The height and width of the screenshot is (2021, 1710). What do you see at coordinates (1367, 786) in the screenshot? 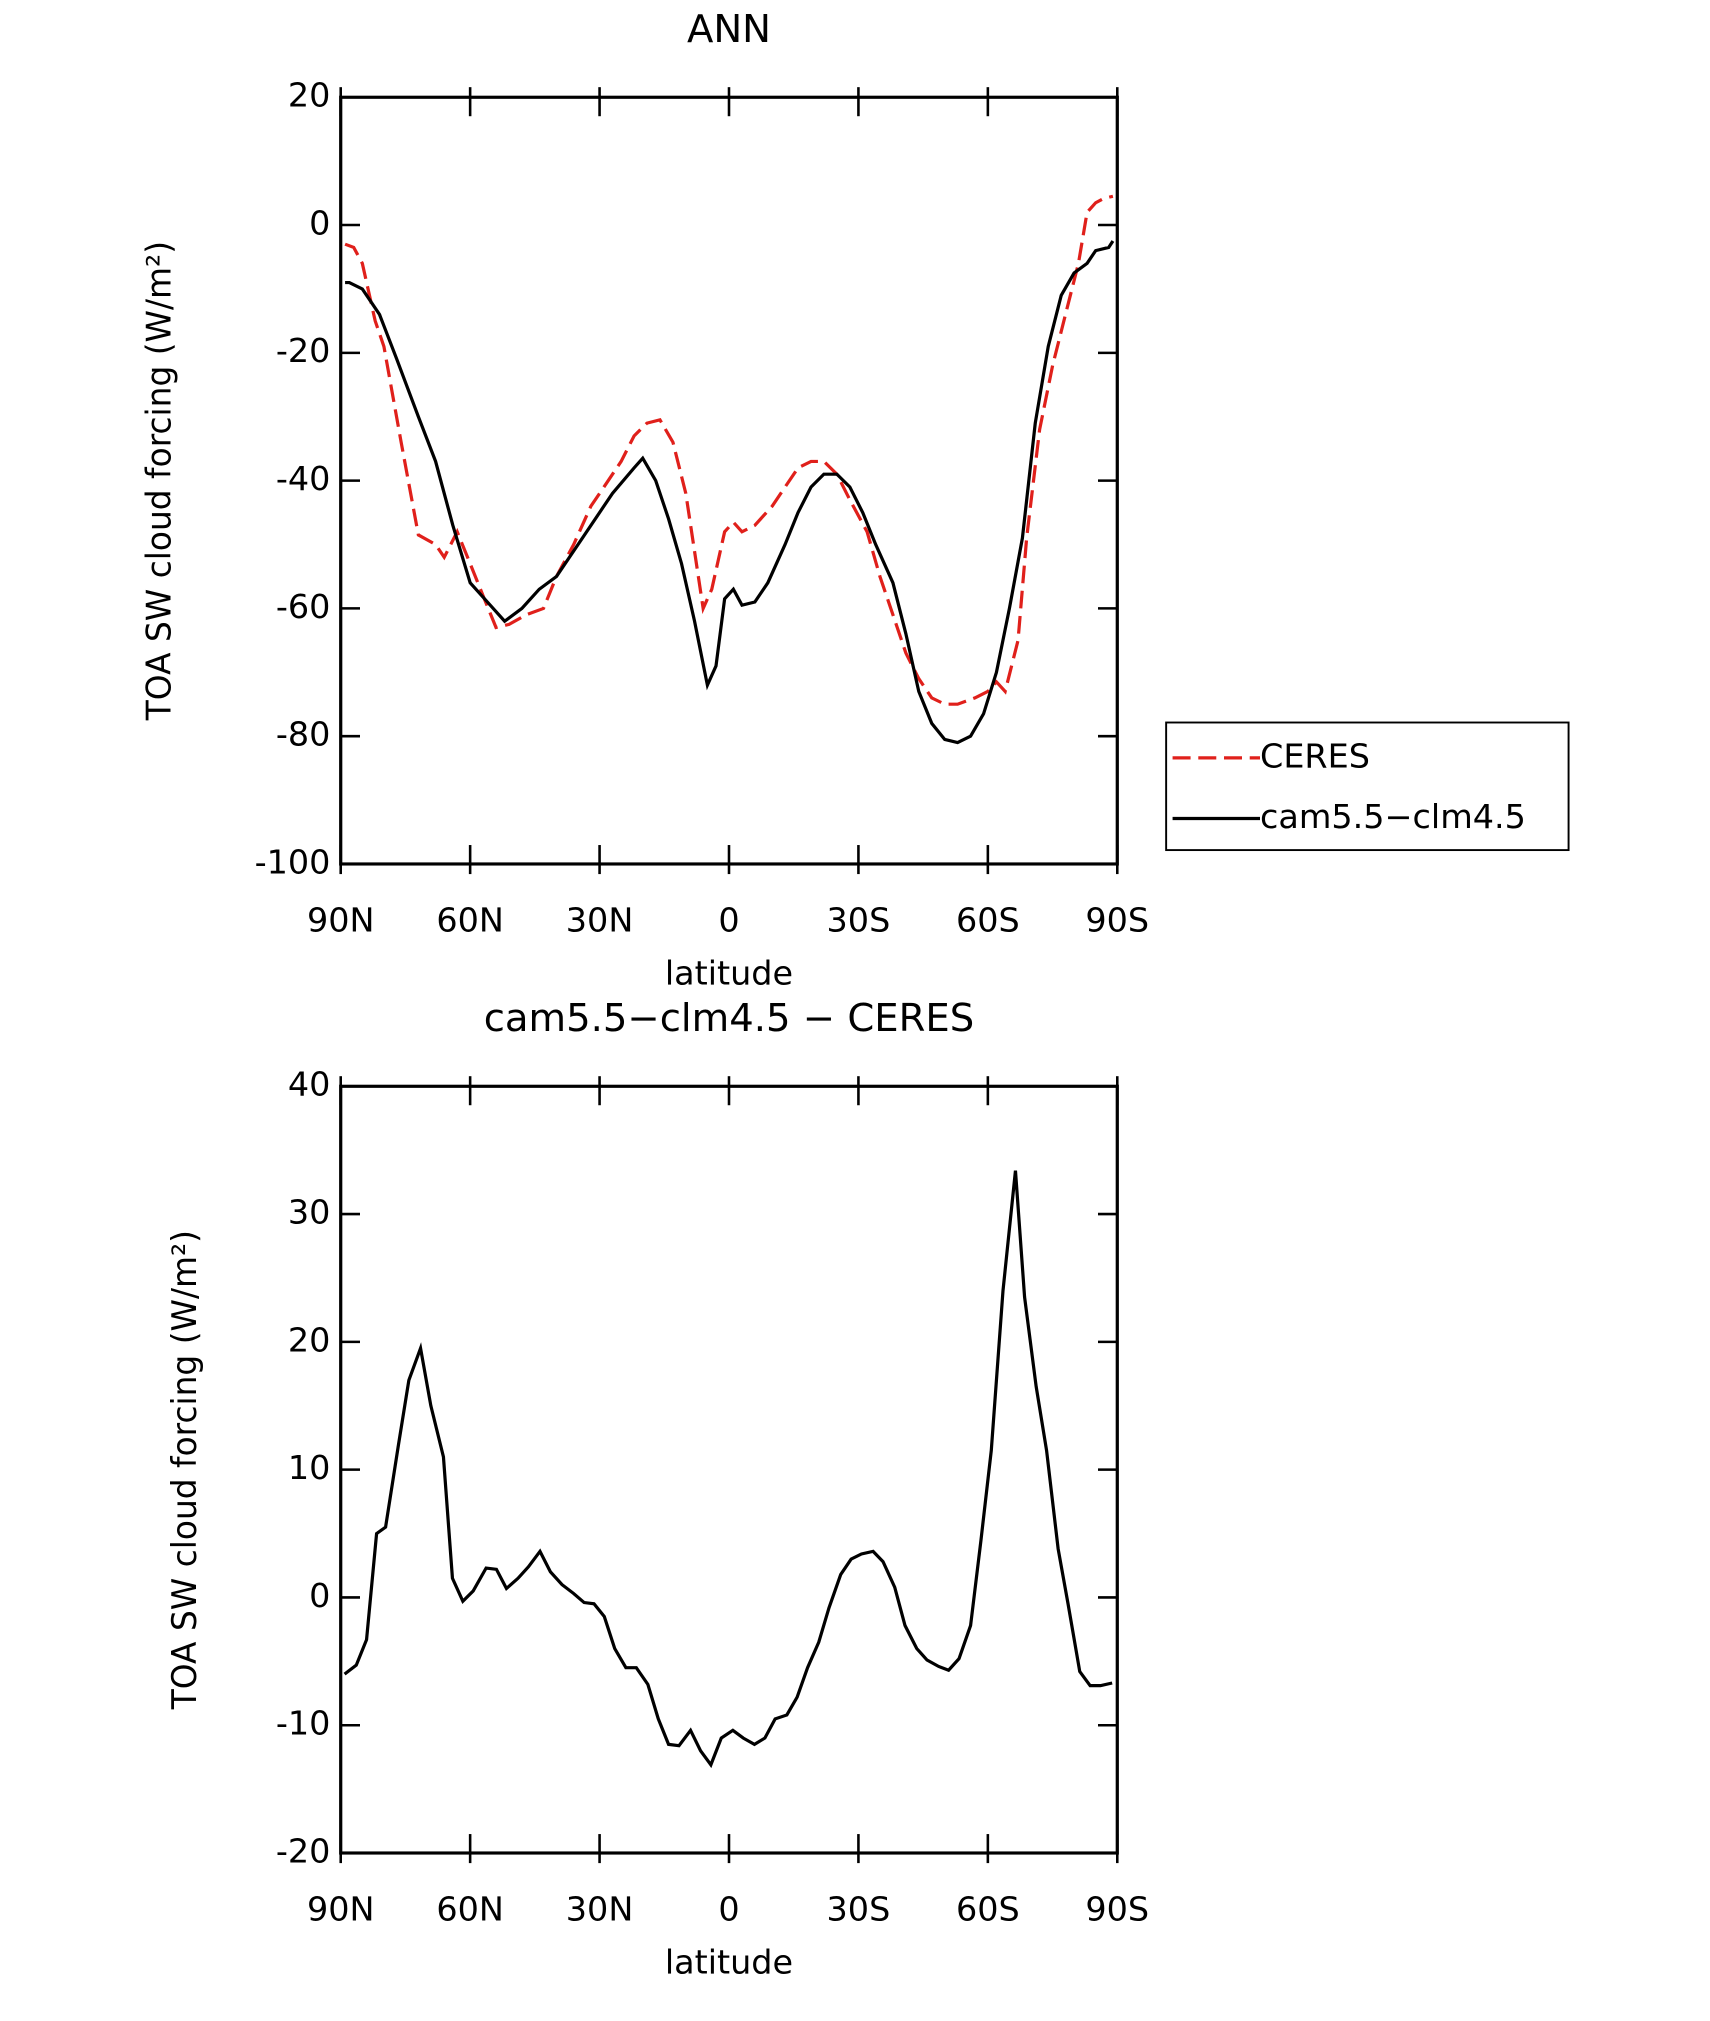
I see `legend-box` at bounding box center [1367, 786].